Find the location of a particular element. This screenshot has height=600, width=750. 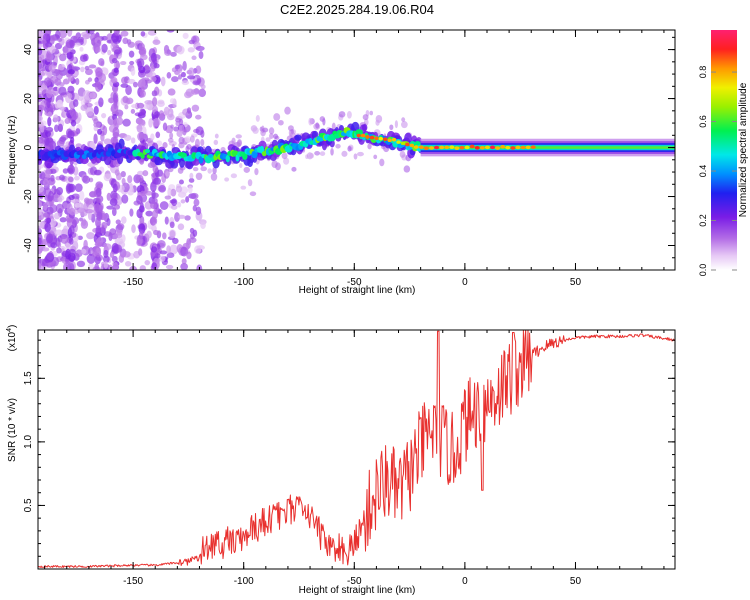

spectrogram-y-tick-label: -40 is located at coordinates (28, 245).